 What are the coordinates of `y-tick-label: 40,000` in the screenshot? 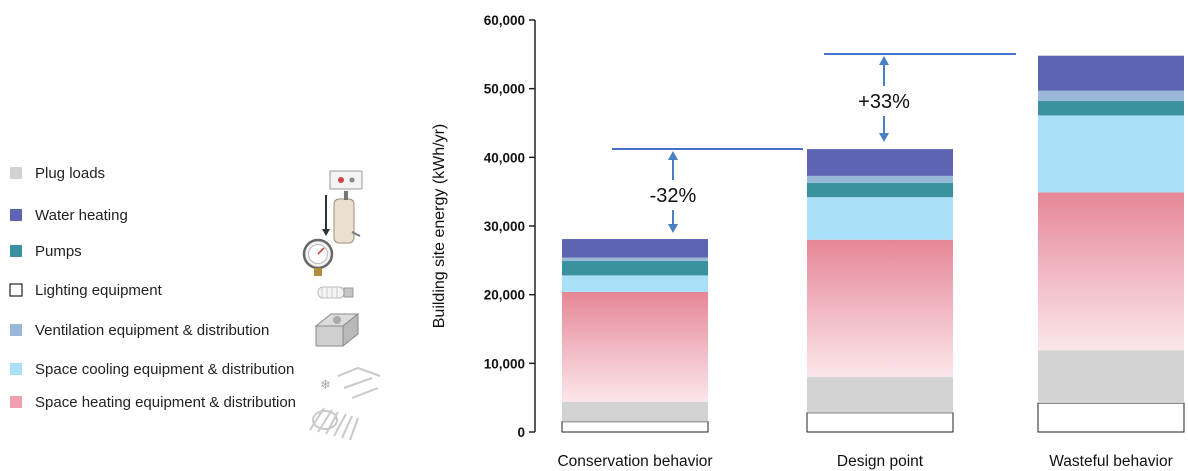 It's located at (504, 157).